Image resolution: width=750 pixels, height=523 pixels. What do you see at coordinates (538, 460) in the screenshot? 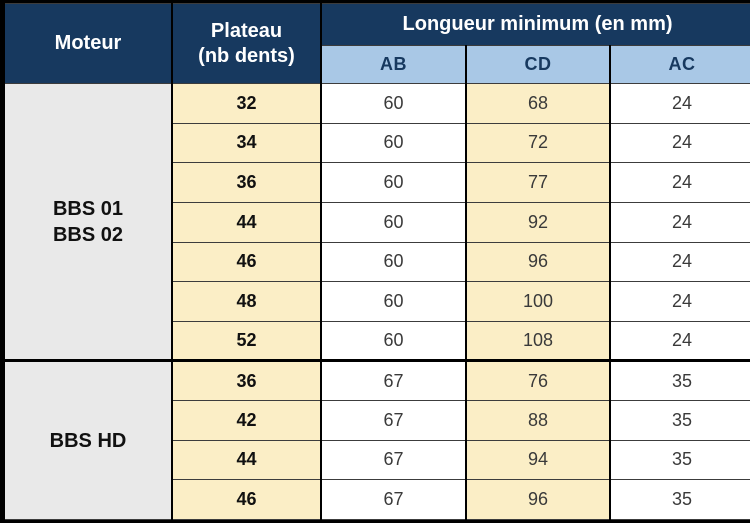
I see `cell-cd: 94` at bounding box center [538, 460].